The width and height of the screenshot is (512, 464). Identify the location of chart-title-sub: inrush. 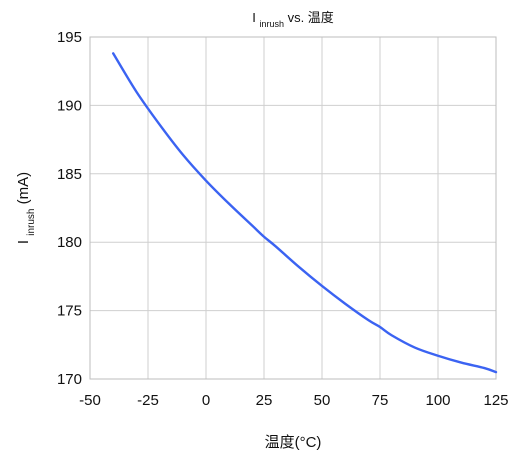
(271, 24).